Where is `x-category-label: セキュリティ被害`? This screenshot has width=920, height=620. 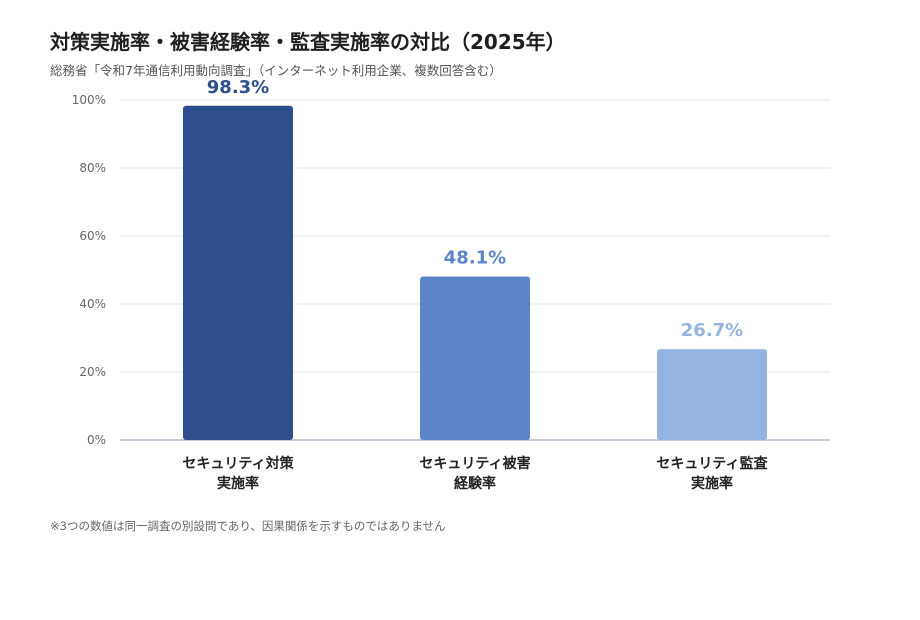 x-category-label: セキュリティ被害 is located at coordinates (474, 463).